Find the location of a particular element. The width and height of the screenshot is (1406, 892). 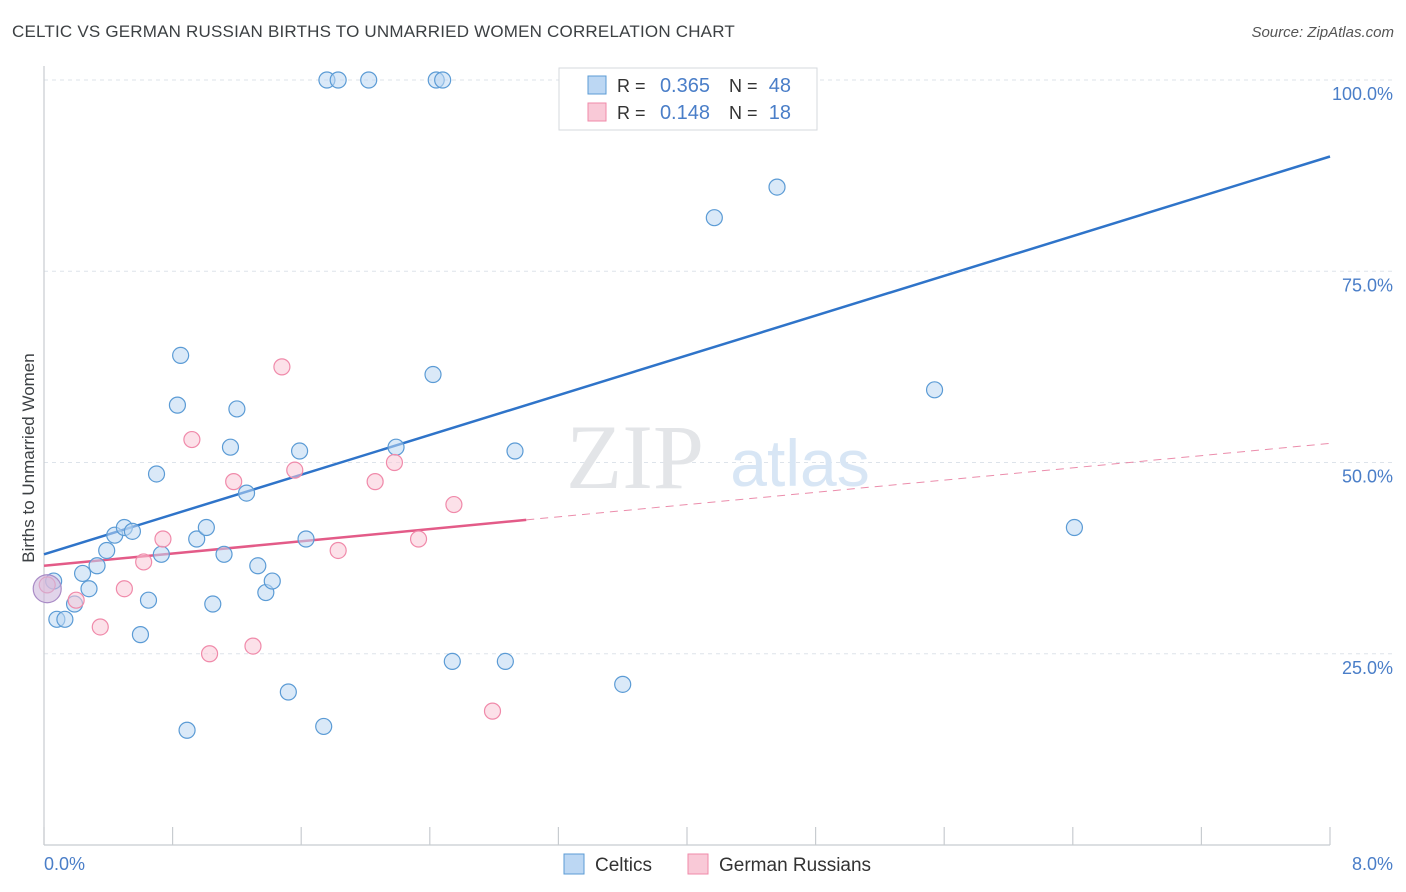

german-n-value: 18 is located at coordinates (780, 113).